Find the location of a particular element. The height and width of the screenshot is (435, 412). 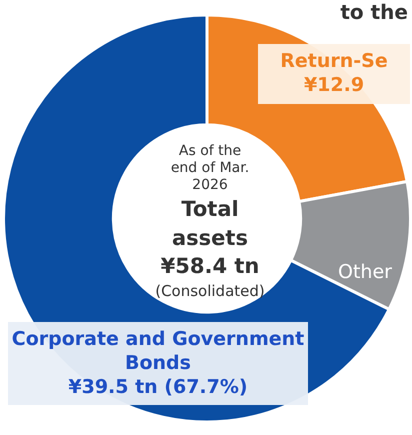

slice-label: Return-Se is located at coordinates (334, 62).